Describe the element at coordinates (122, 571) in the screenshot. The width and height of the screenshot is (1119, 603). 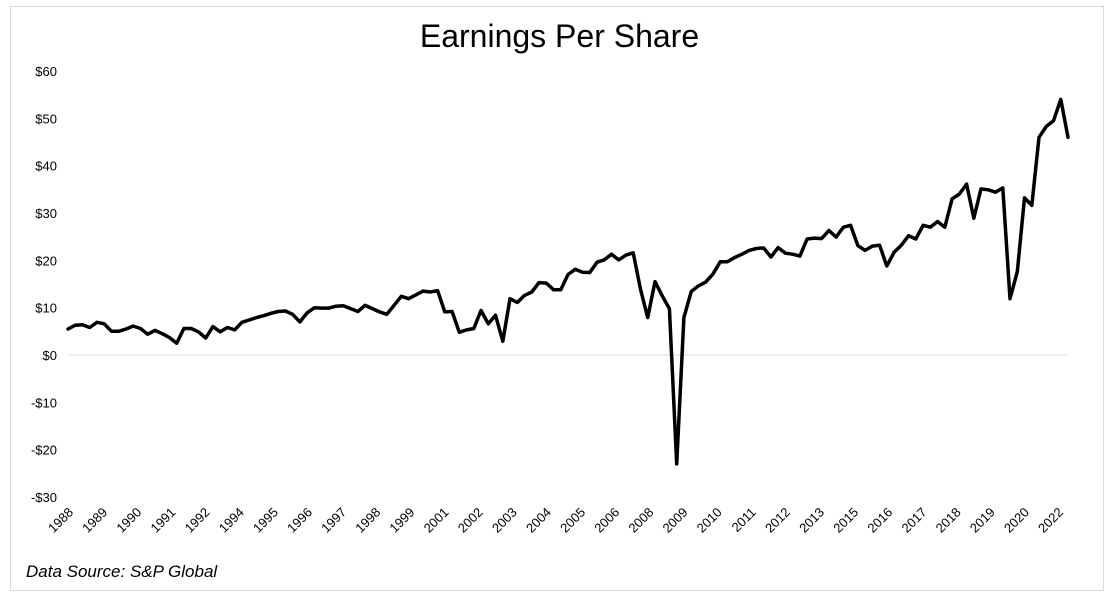
I see `data-source-note: Data Source: S&P Global` at that location.